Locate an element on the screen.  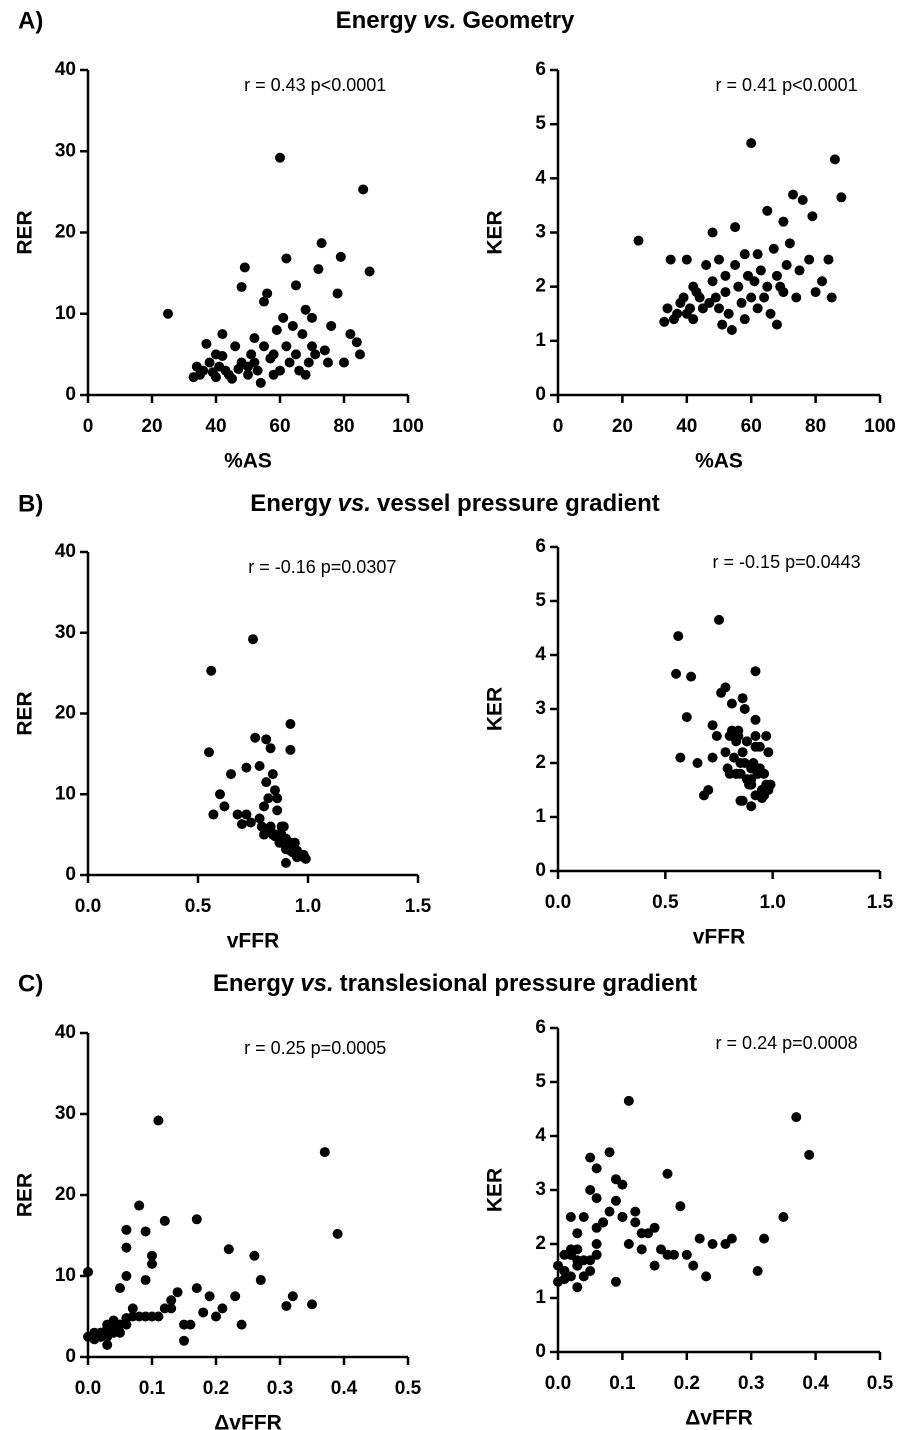
annotation: r = 0.25 p=0.0005 is located at coordinates (315, 1048).